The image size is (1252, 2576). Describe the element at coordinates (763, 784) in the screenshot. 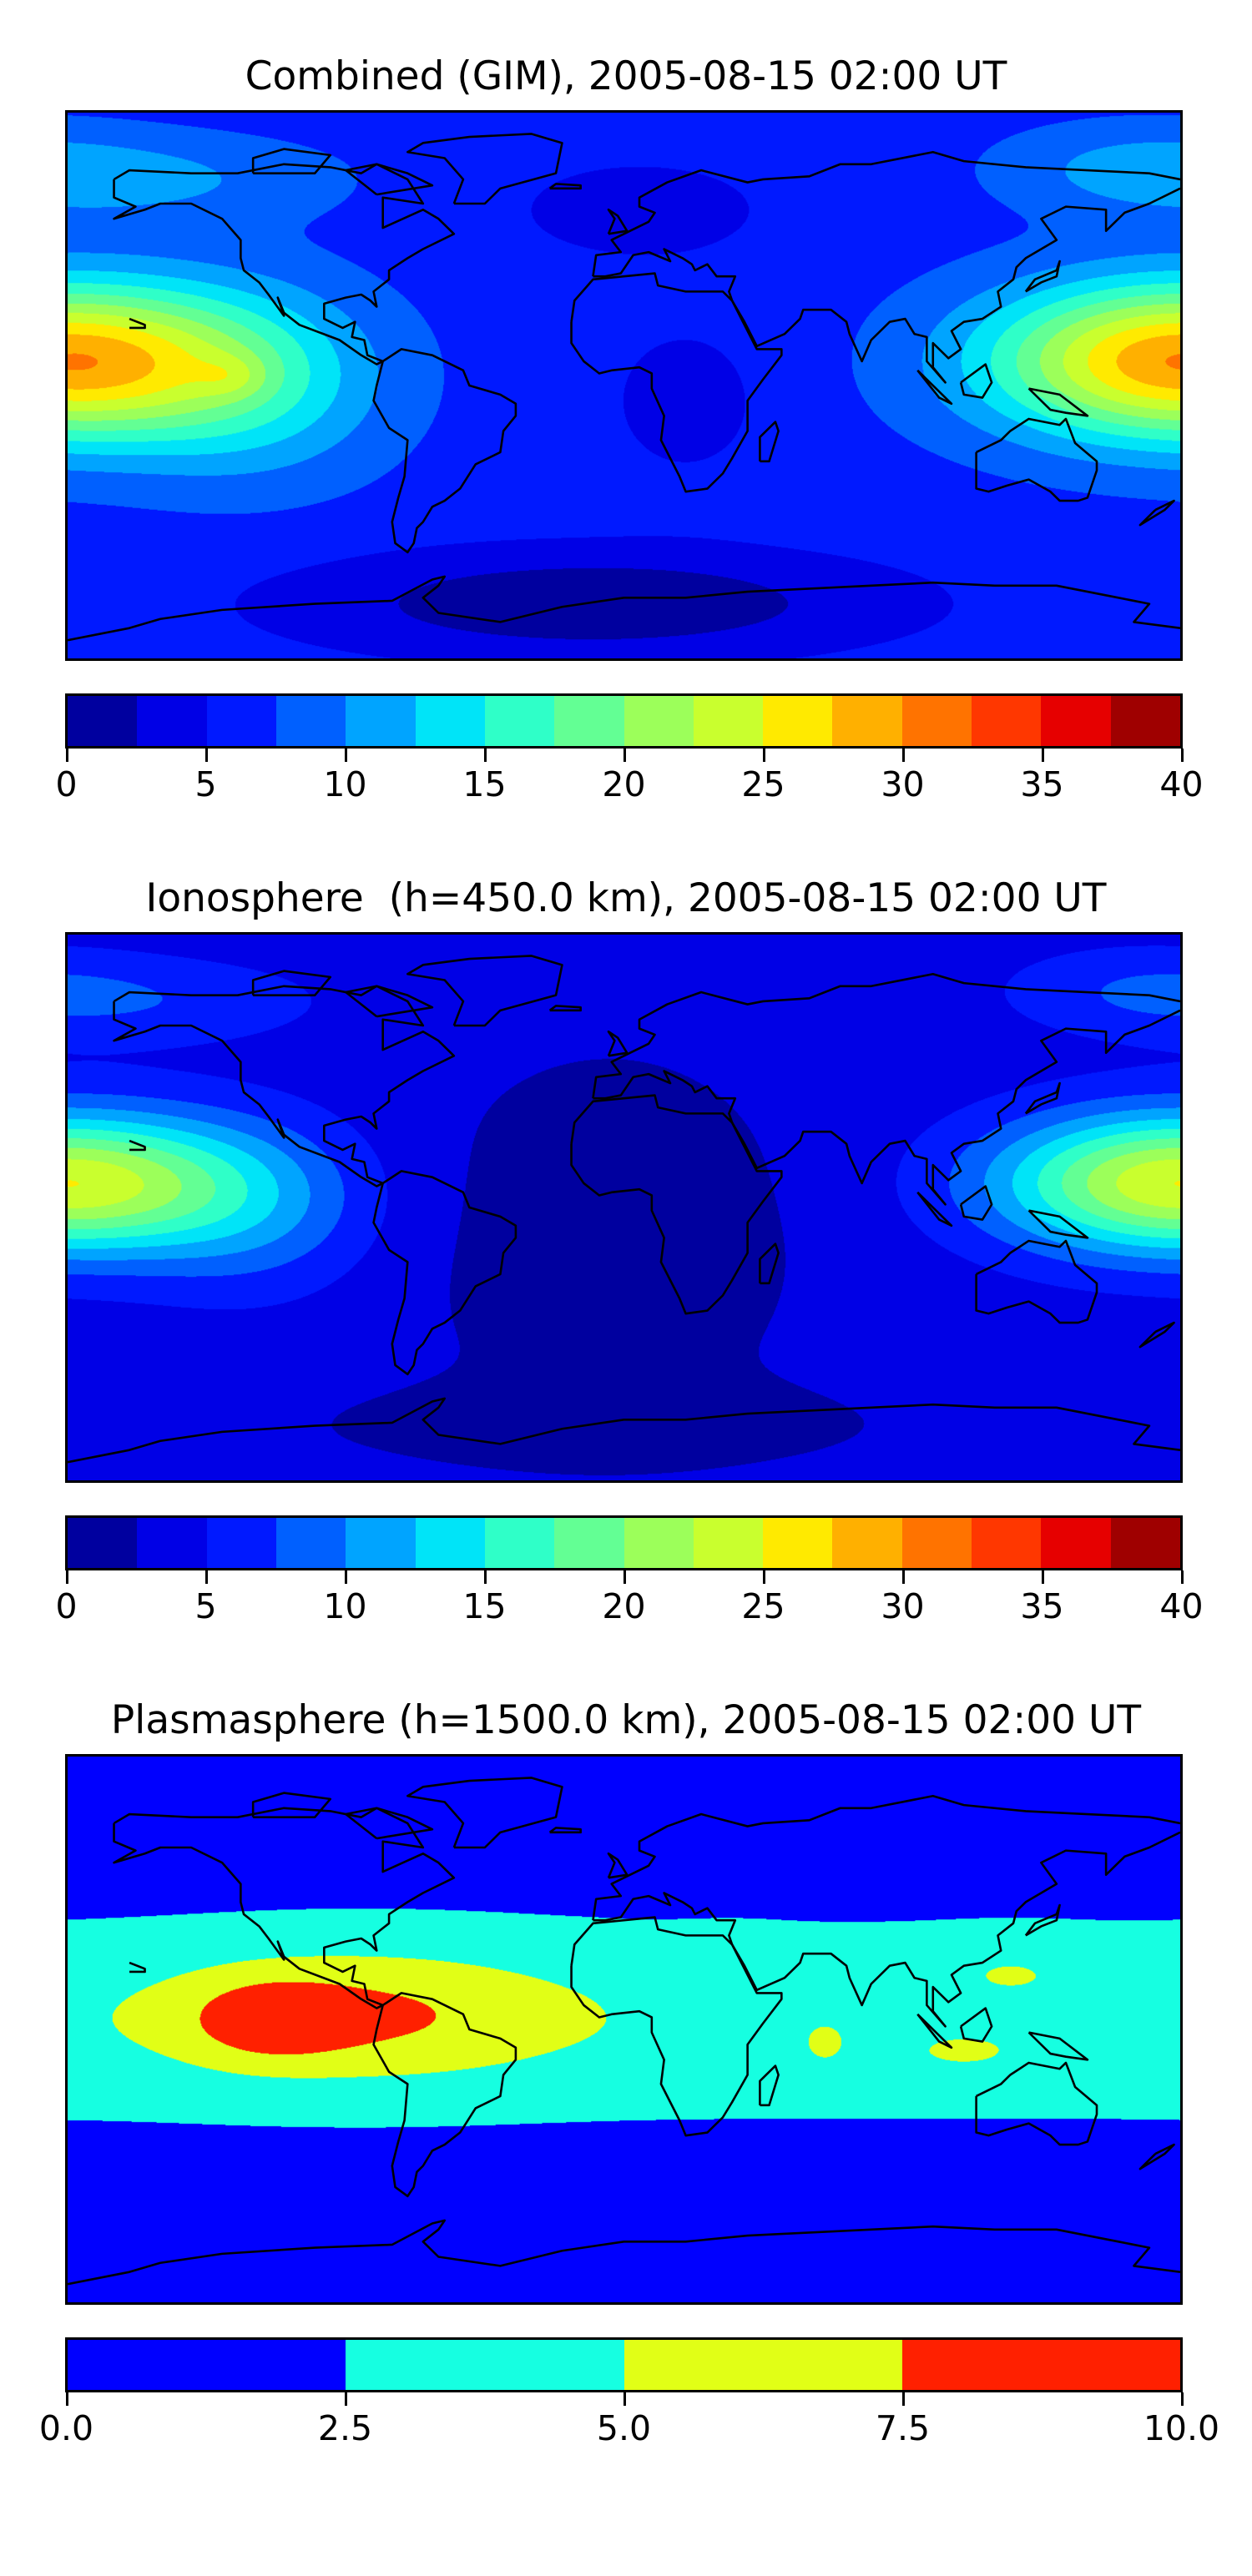

I see `colorbar-tick-label: 25` at that location.